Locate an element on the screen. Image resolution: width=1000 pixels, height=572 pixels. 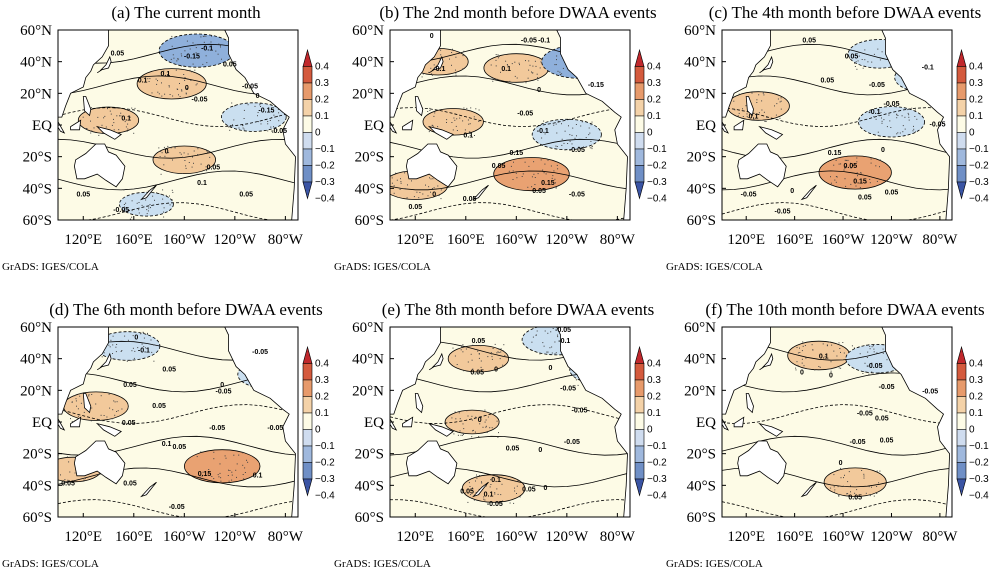
y-tick-label: EQ is located at coordinates (706, 423).